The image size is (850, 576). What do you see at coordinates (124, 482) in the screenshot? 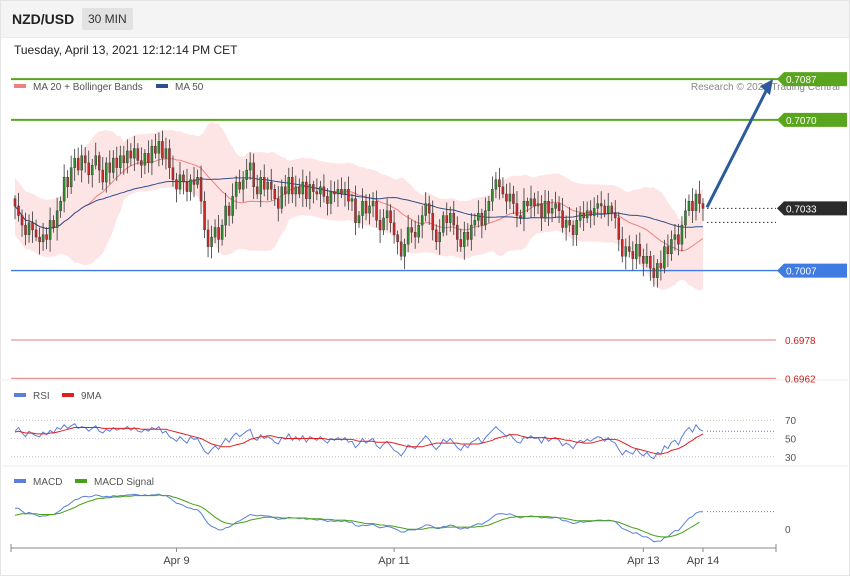
I see `legend-macd-signal-label: MACD Signal` at bounding box center [124, 482].